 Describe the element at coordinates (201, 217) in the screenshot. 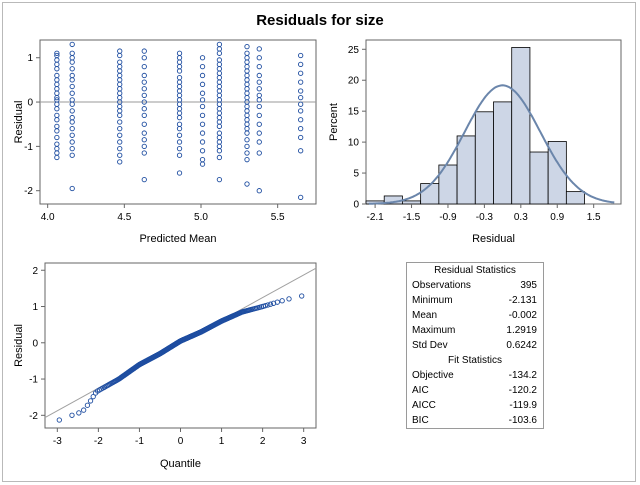

I see `x-tick-label: 5.0` at that location.